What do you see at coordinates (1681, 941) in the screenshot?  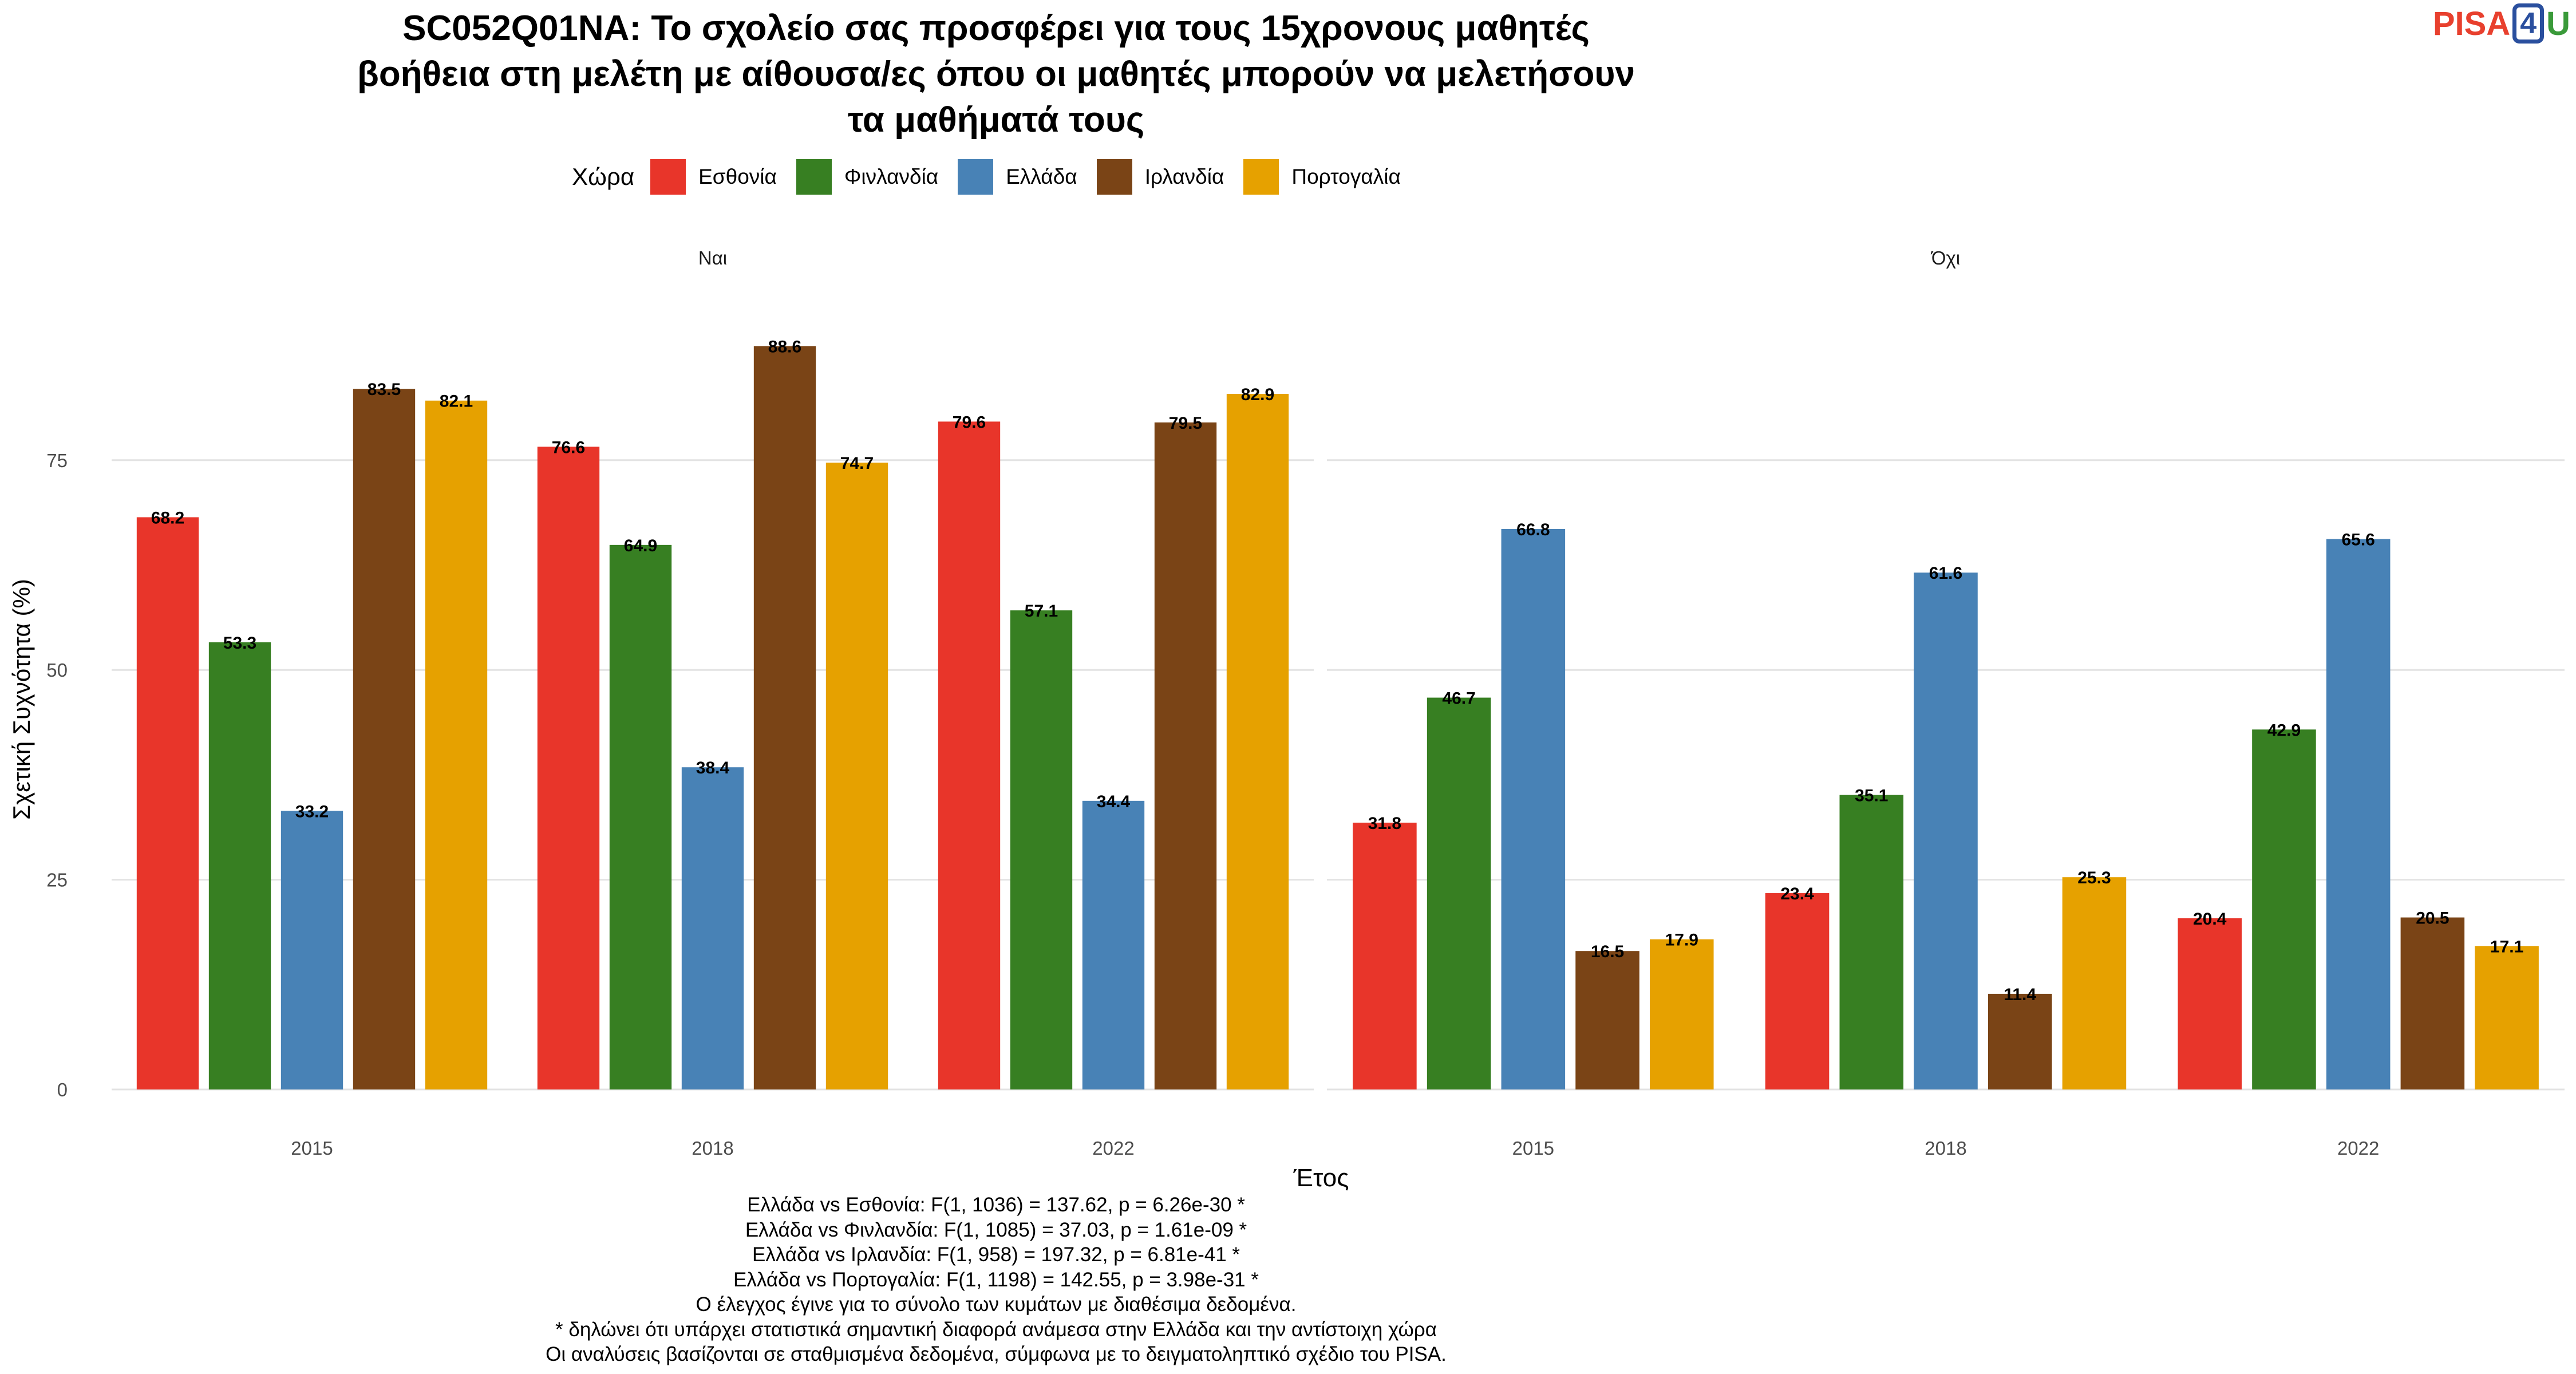 I see `data-label: 17.9` at bounding box center [1681, 941].